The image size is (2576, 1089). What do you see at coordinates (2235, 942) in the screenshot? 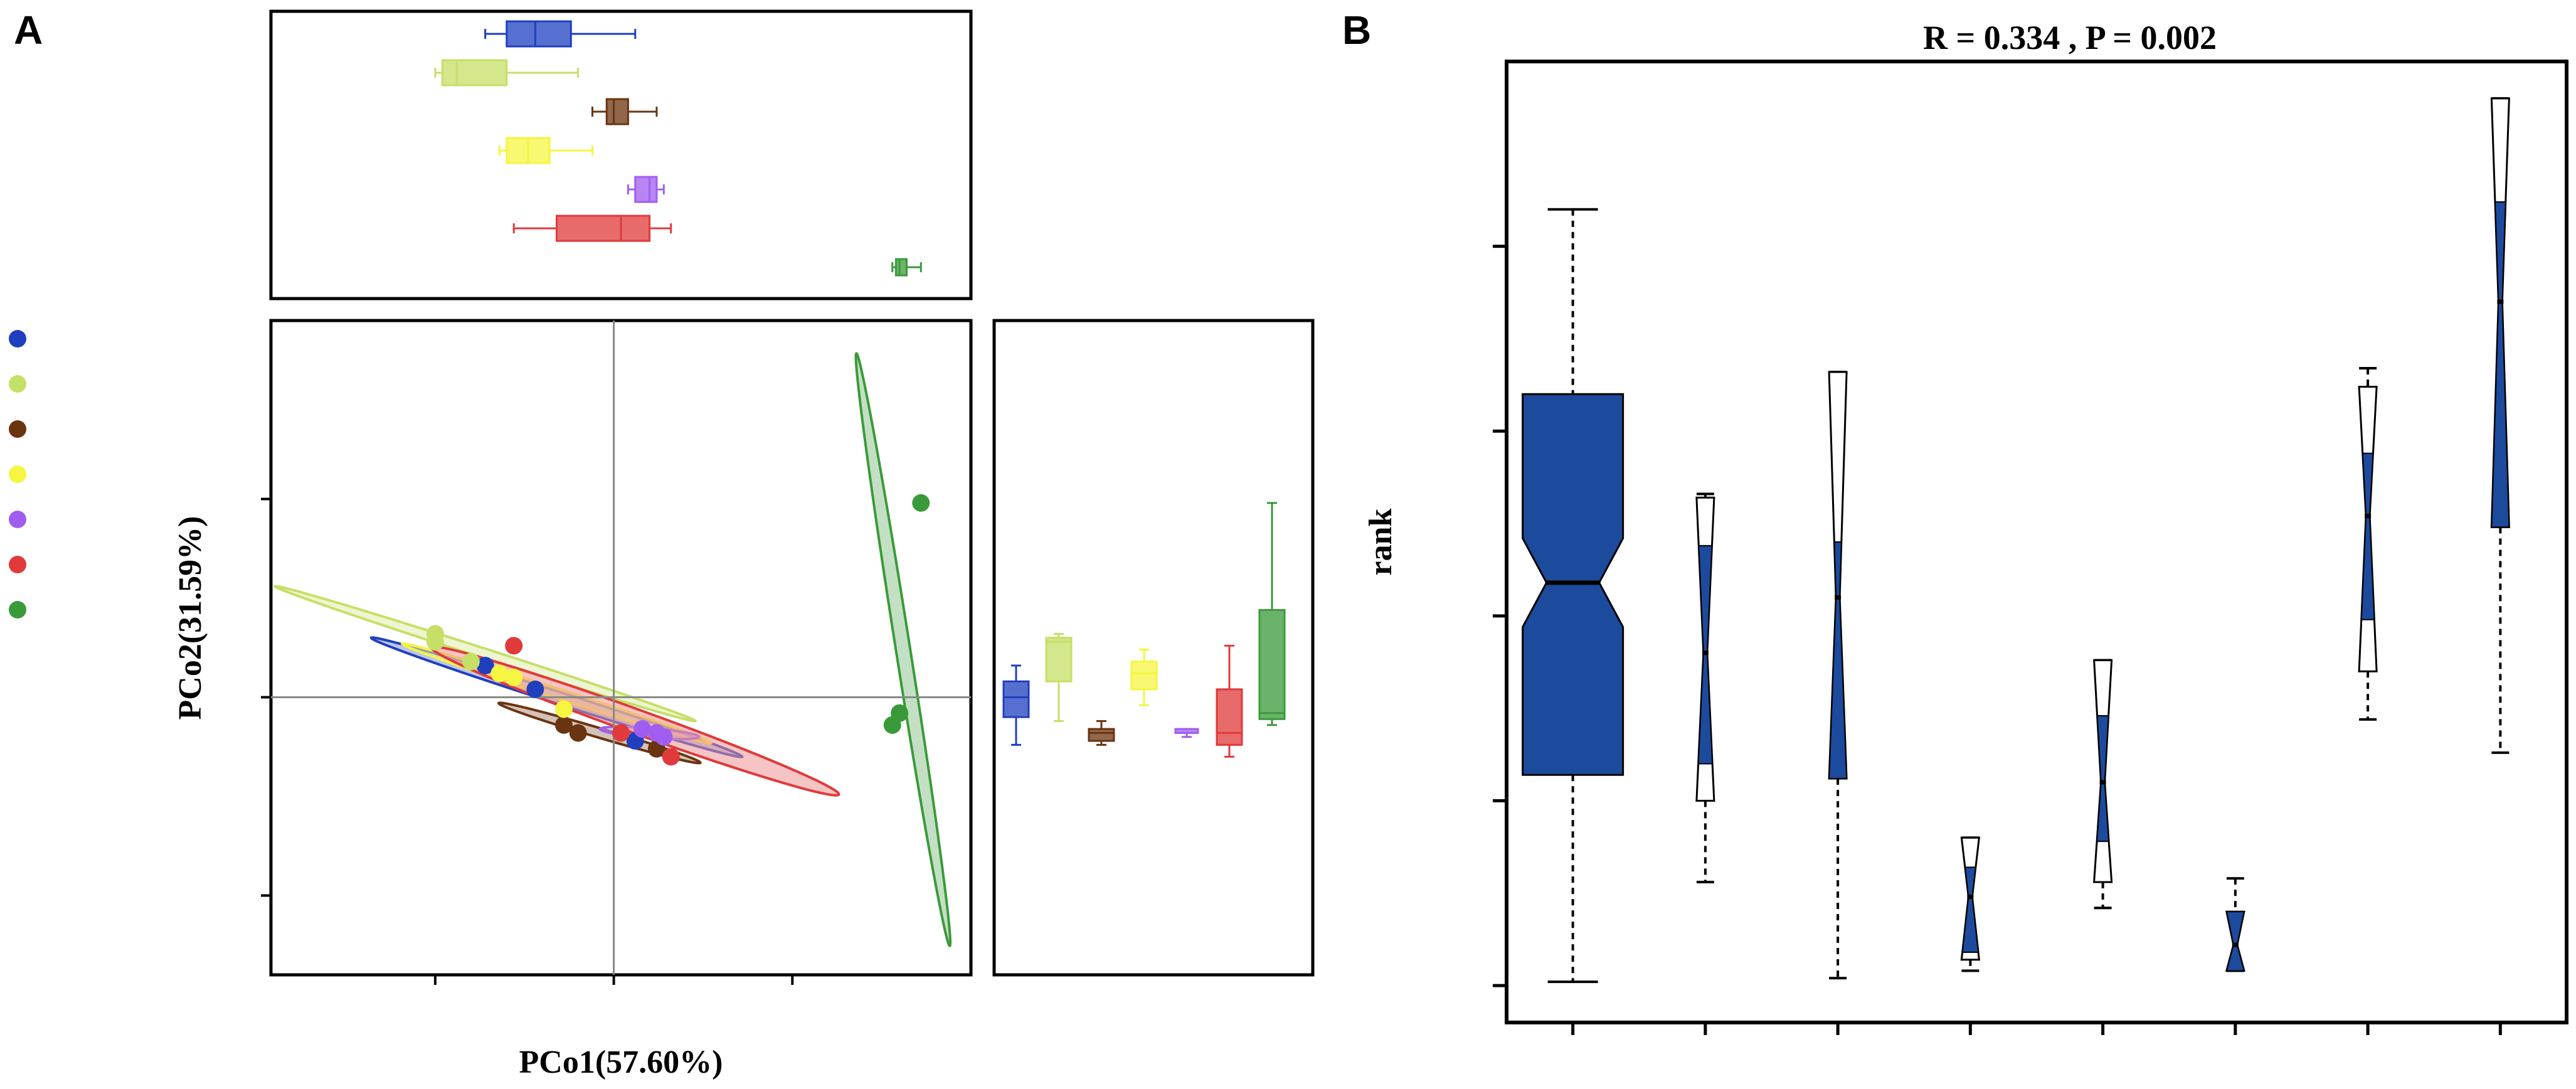
I see `box-pupa_male` at bounding box center [2235, 942].